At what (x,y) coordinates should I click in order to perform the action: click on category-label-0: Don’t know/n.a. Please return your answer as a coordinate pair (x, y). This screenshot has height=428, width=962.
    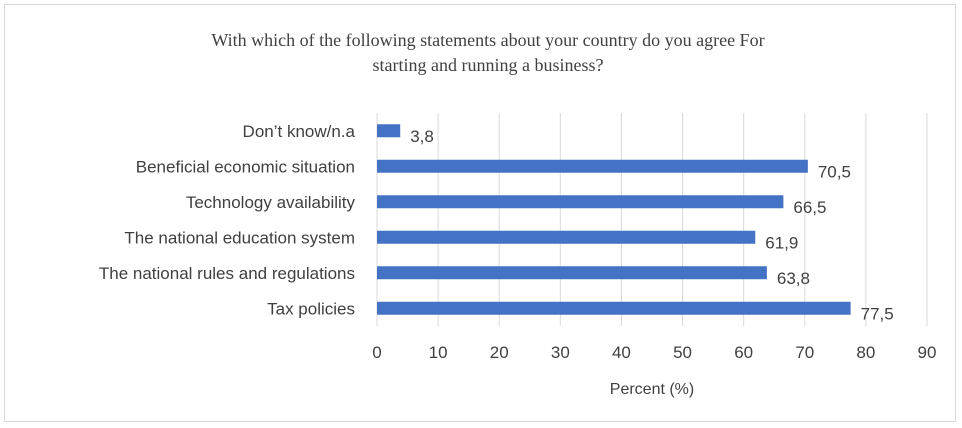
    Looking at the image, I should click on (299, 131).